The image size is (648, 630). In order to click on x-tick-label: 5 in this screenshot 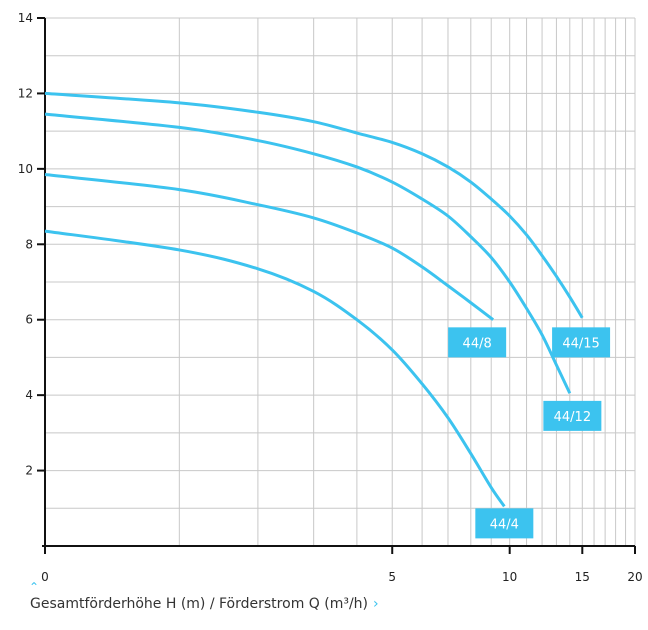, I will do `click(392, 577)`.